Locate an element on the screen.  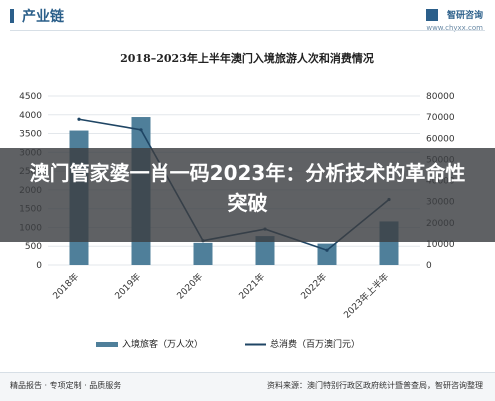
brand-logo-icon is located at coordinates (431, 14).